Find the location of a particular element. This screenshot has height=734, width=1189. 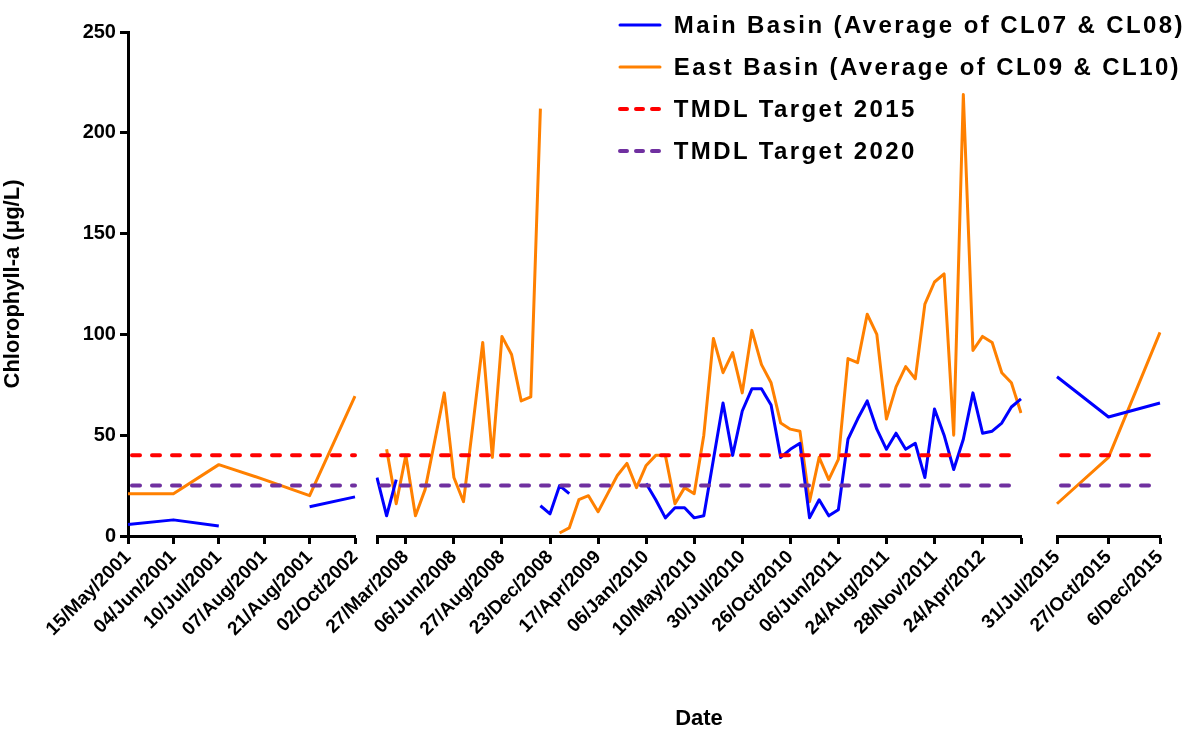

legend-label: TMDL Target 2015 is located at coordinates (795, 109).